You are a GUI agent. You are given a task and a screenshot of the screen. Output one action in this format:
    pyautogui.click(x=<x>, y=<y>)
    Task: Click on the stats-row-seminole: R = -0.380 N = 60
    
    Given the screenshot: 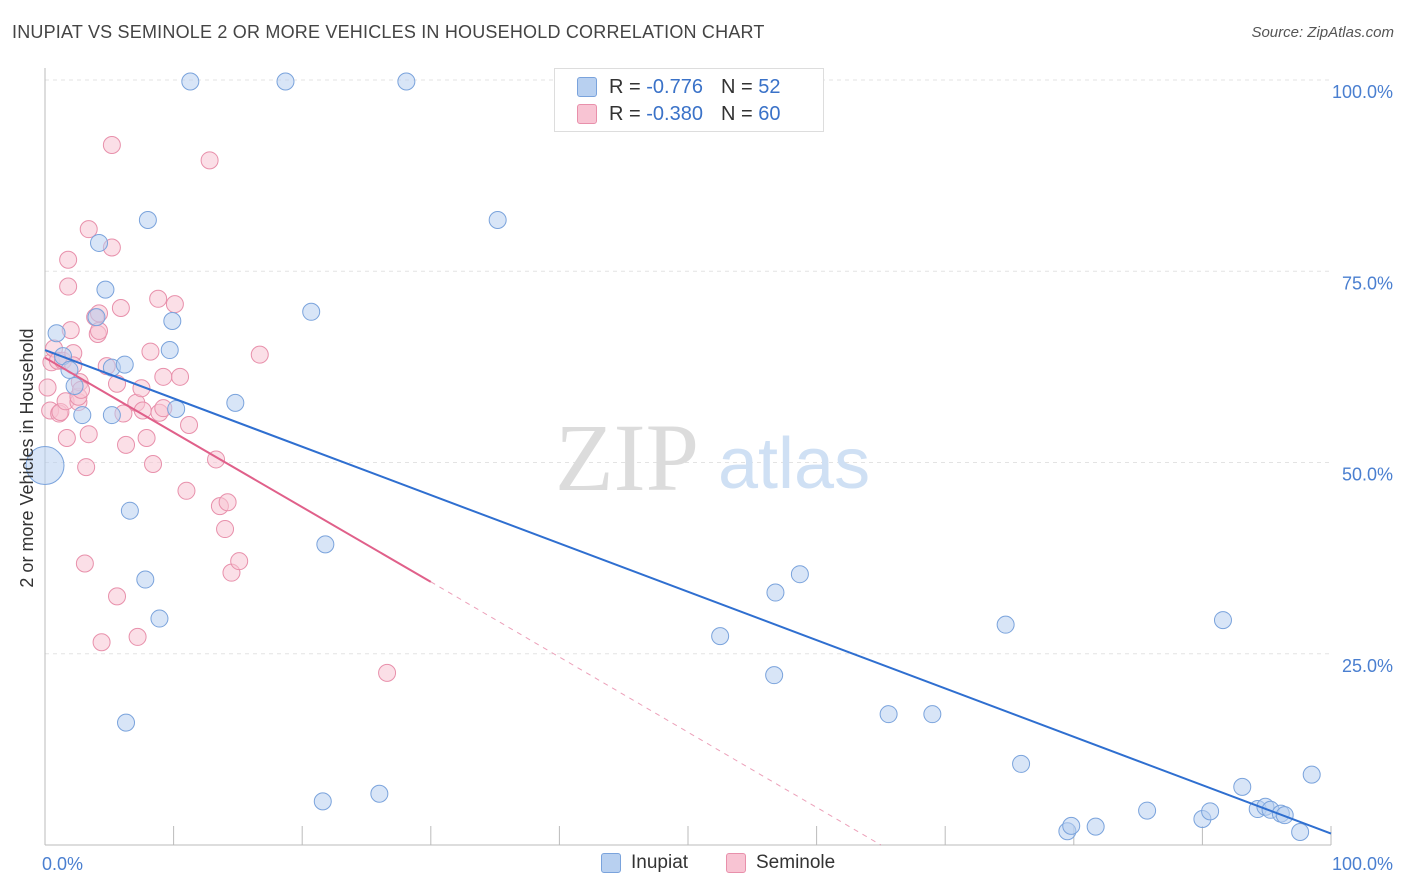 What is the action you would take?
    pyautogui.click(x=678, y=114)
    